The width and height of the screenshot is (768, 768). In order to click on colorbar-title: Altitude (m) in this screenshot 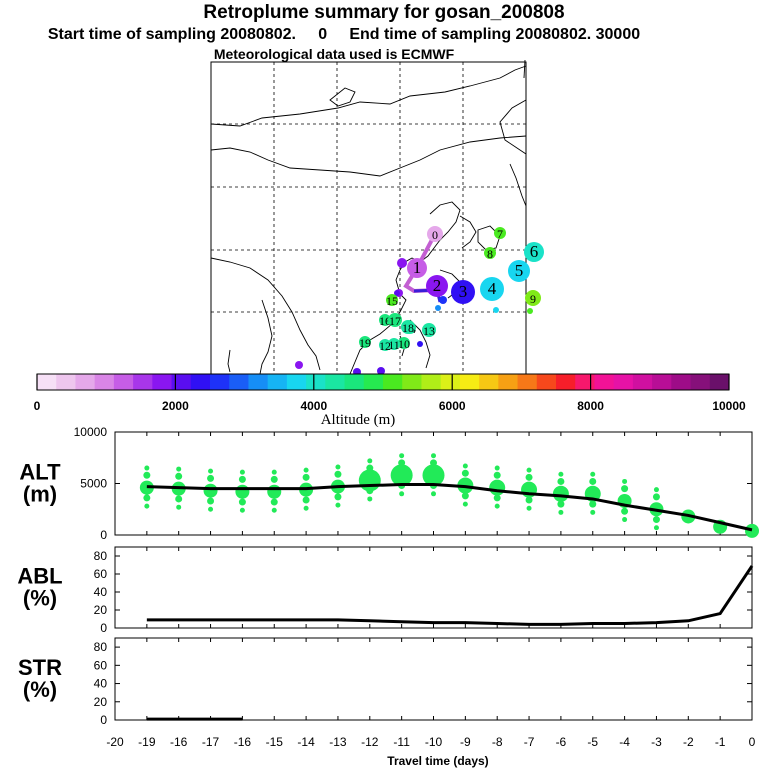, I will do `click(358, 420)`.